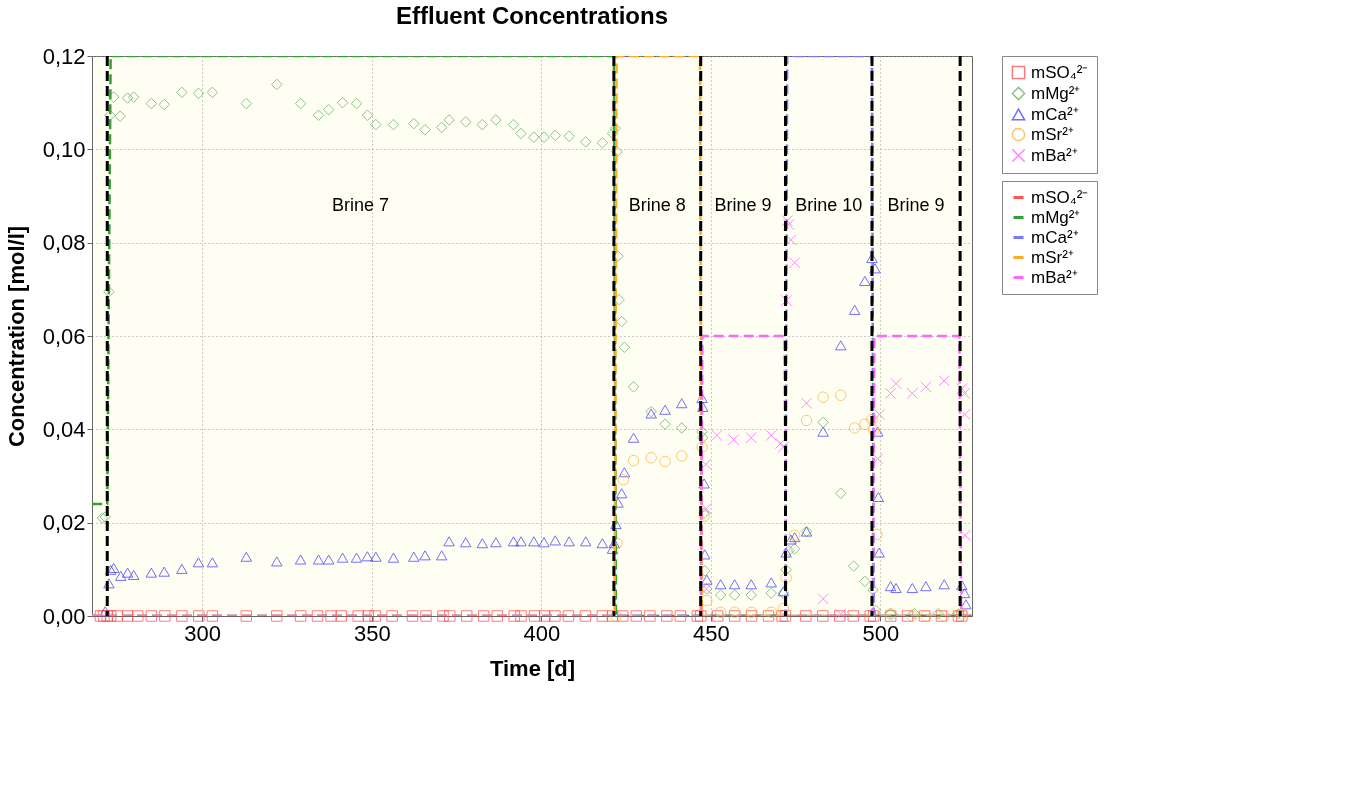  What do you see at coordinates (64, 56) in the screenshot?
I see `y-tick-label: 0,12` at bounding box center [64, 56].